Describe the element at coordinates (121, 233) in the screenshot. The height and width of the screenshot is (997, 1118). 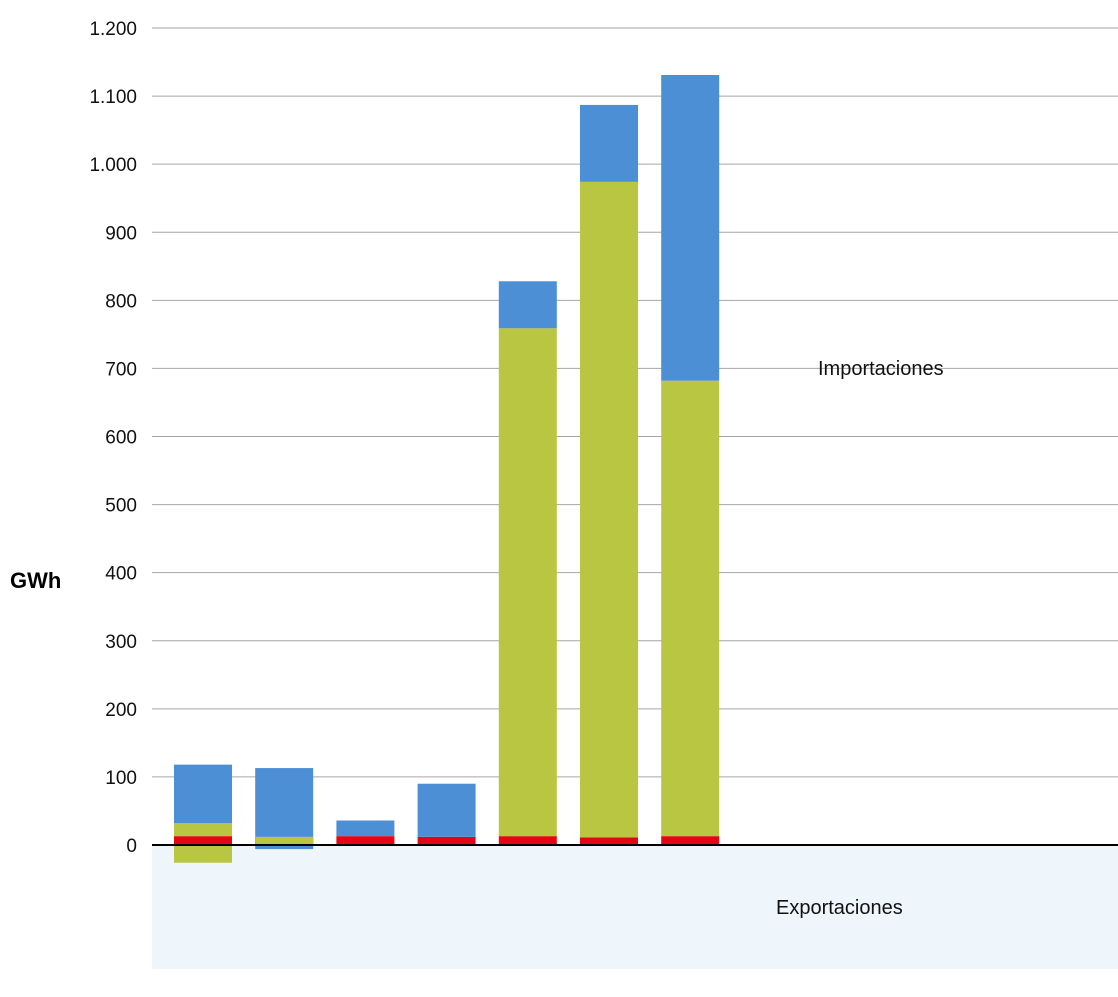
I see `y-tick-label: 900` at that location.